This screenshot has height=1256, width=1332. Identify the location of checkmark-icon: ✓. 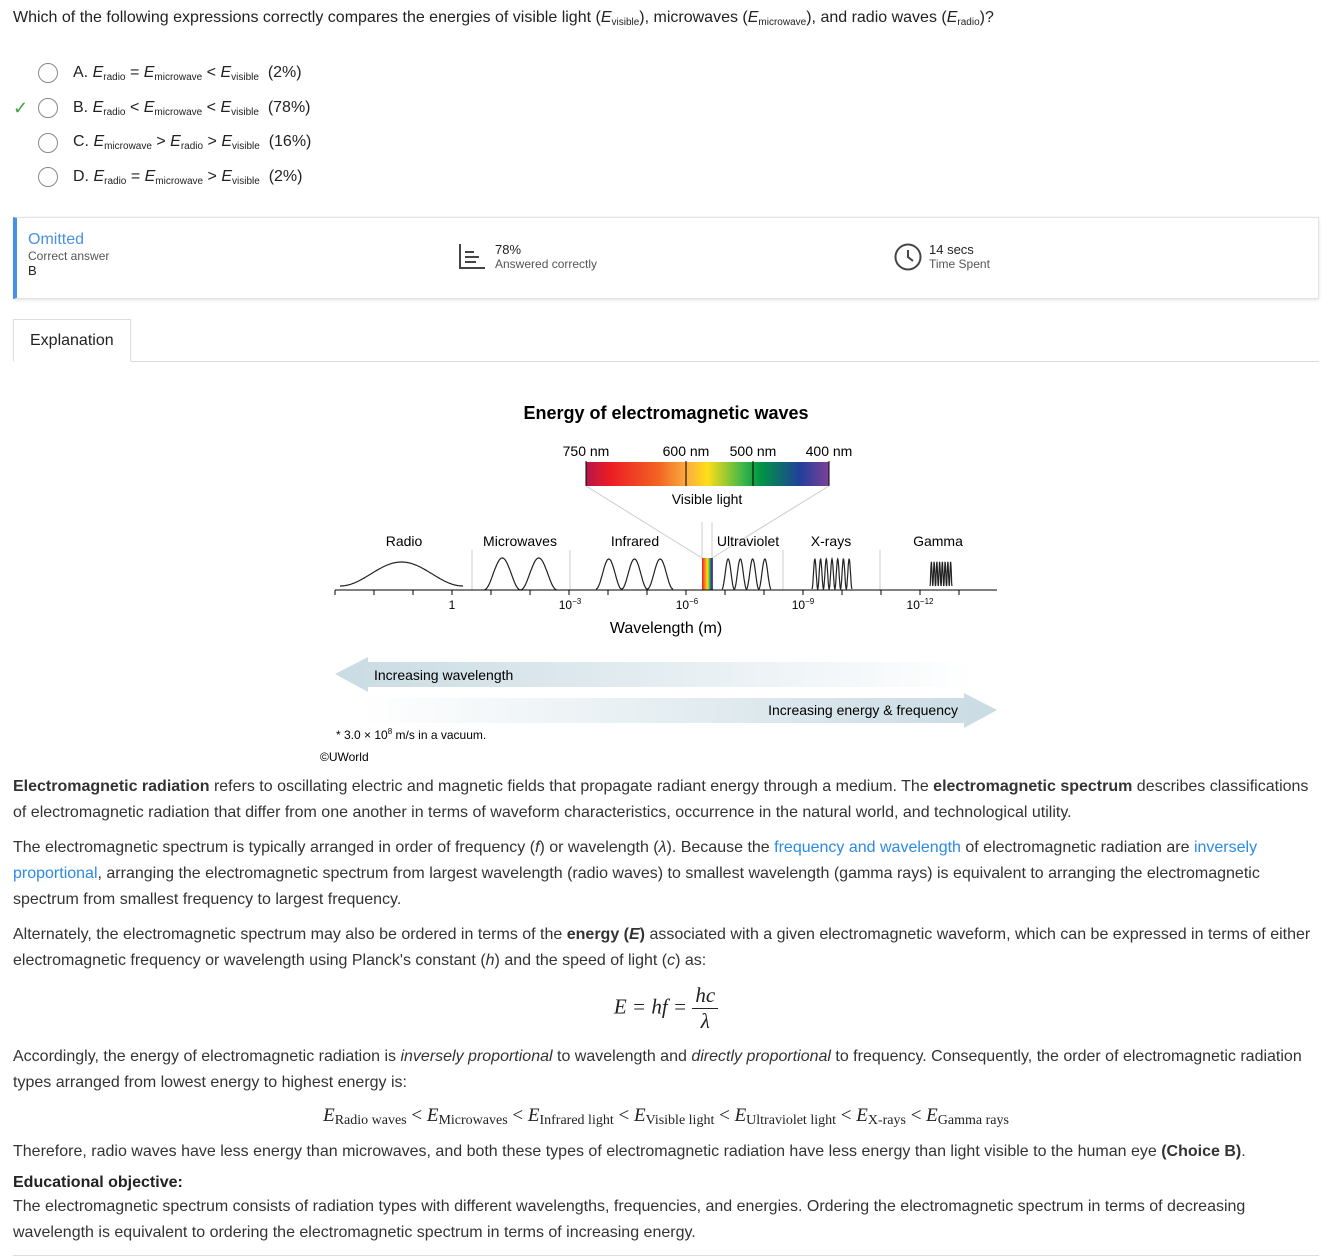
(21, 107).